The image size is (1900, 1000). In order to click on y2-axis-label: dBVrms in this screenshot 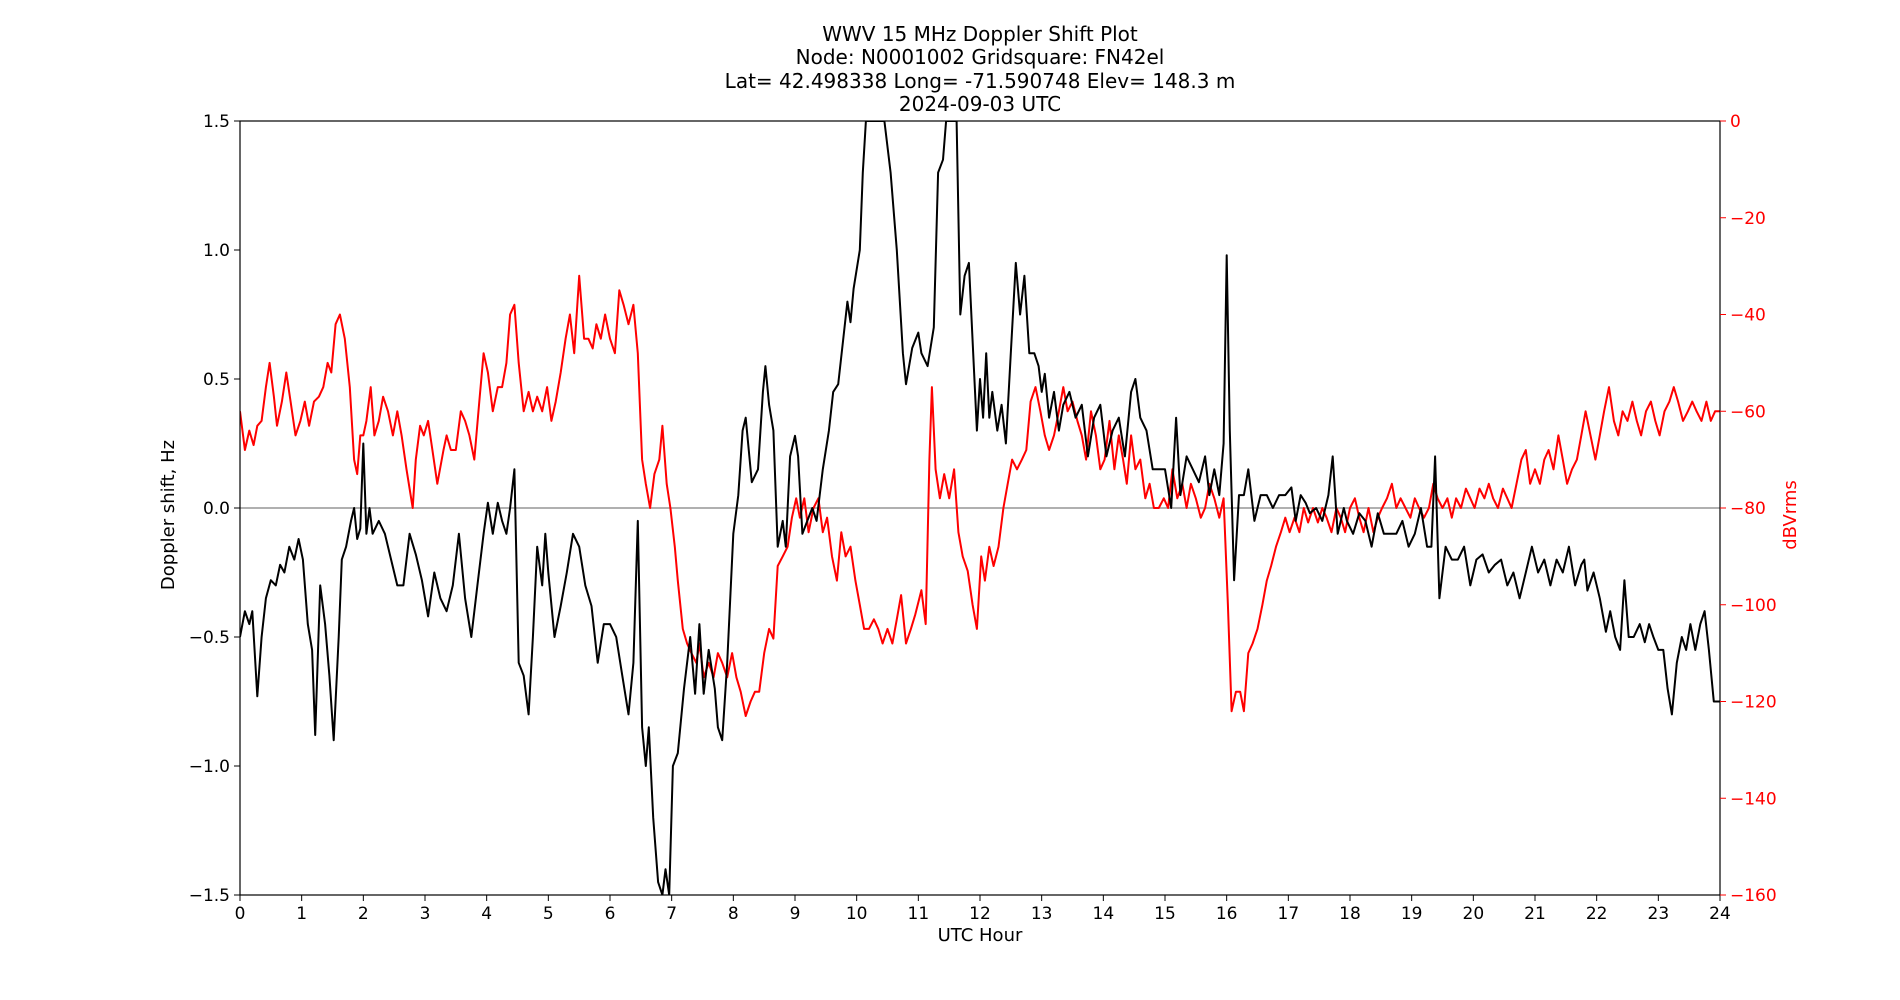, I will do `click(1790, 515)`.